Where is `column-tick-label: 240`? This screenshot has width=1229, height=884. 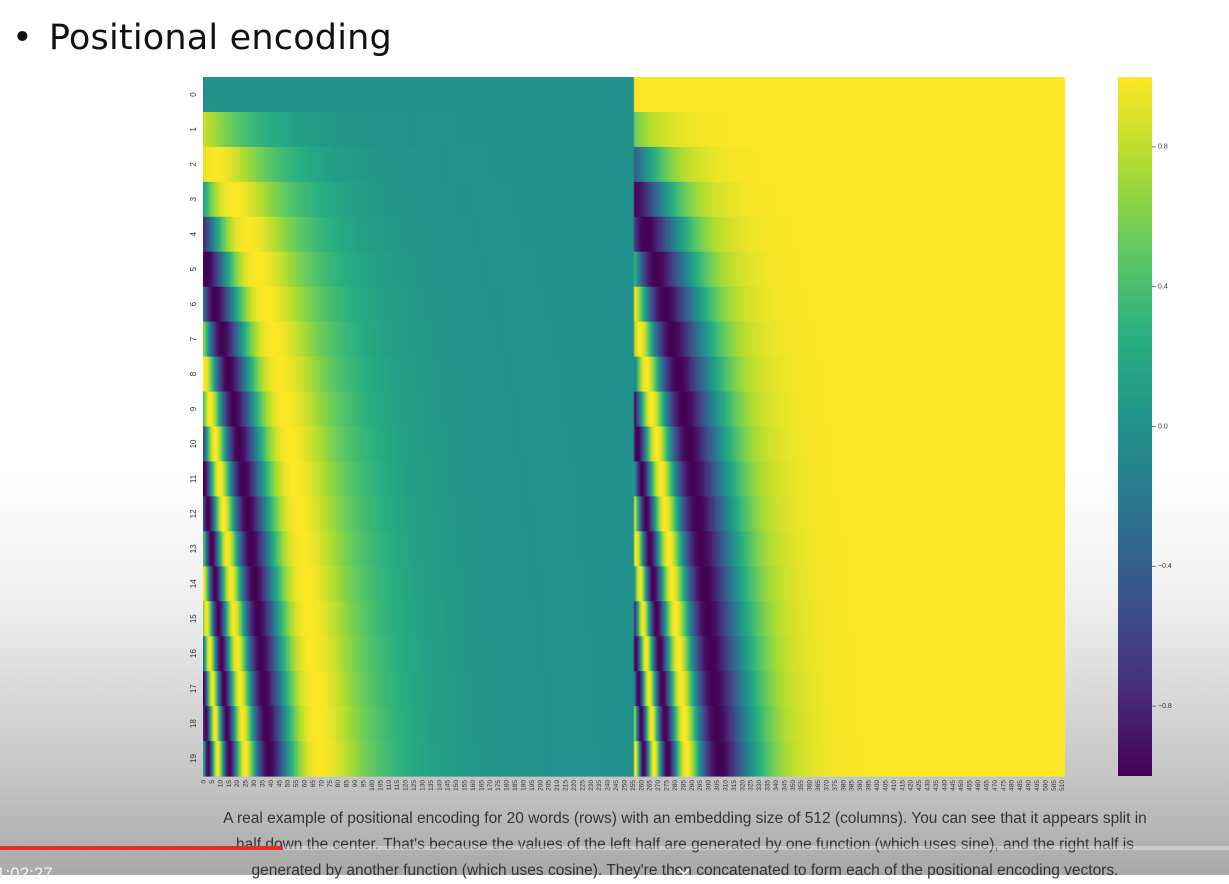 column-tick-label: 240 is located at coordinates (608, 785).